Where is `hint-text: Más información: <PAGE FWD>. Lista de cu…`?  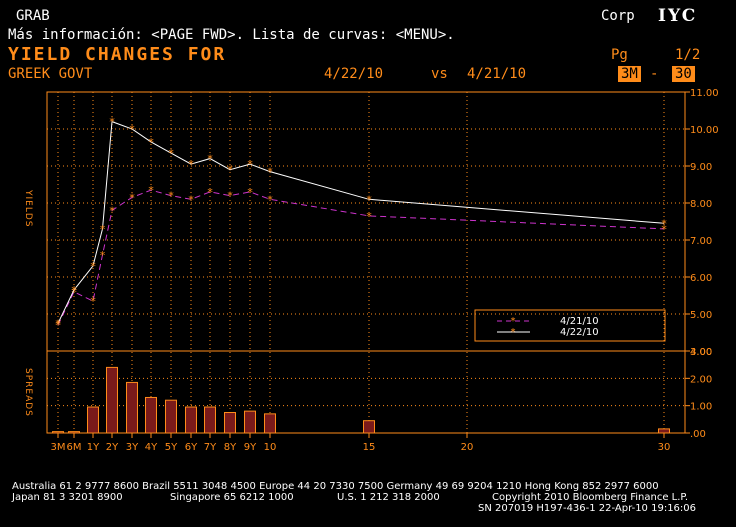 hint-text: Más información: <PAGE FWD>. Lista de cu… is located at coordinates (231, 35).